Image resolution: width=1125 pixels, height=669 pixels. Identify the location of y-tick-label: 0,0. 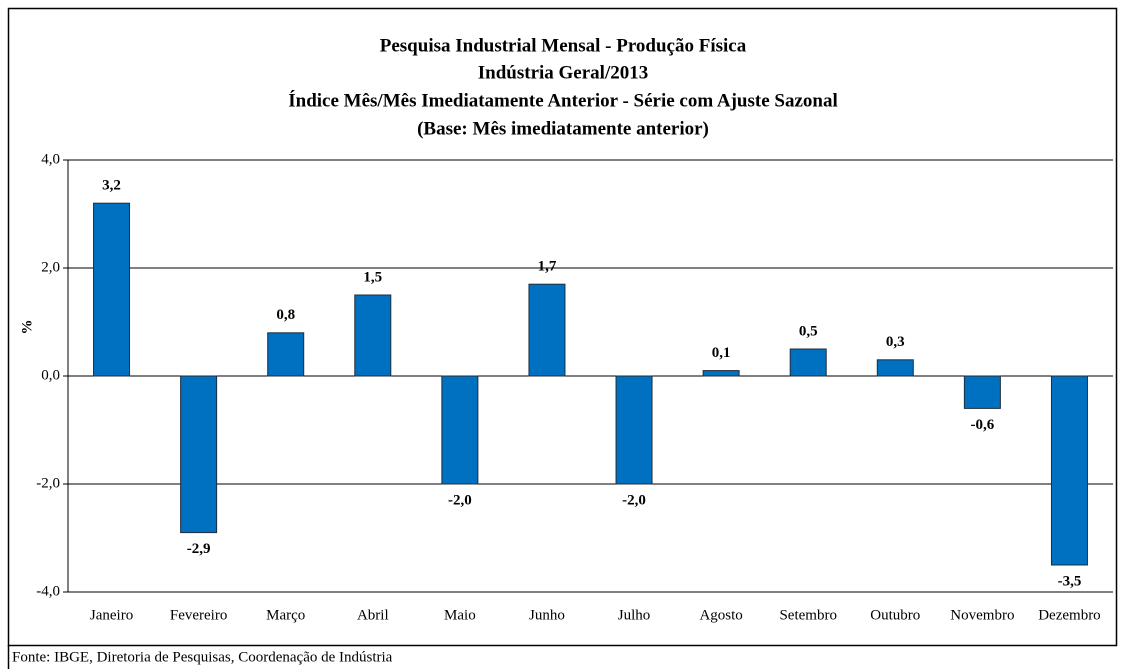
(50, 375).